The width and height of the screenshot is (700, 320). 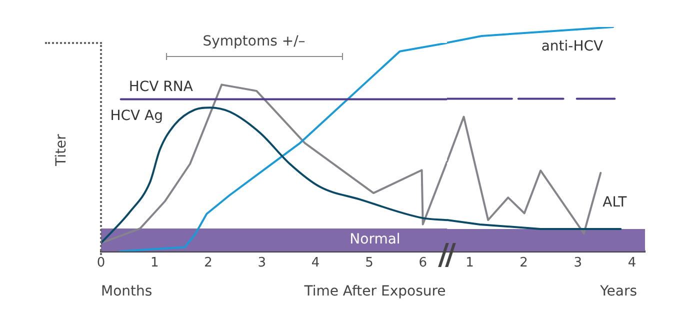 What do you see at coordinates (374, 292) in the screenshot?
I see `x-axis-title: Time After Exposure` at bounding box center [374, 292].